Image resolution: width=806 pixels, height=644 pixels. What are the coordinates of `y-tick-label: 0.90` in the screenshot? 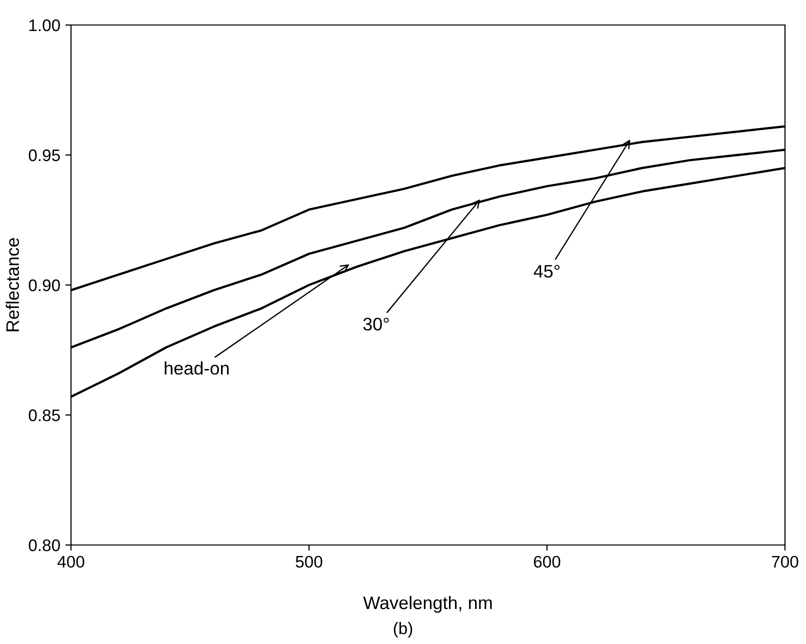 It's located at (44, 285).